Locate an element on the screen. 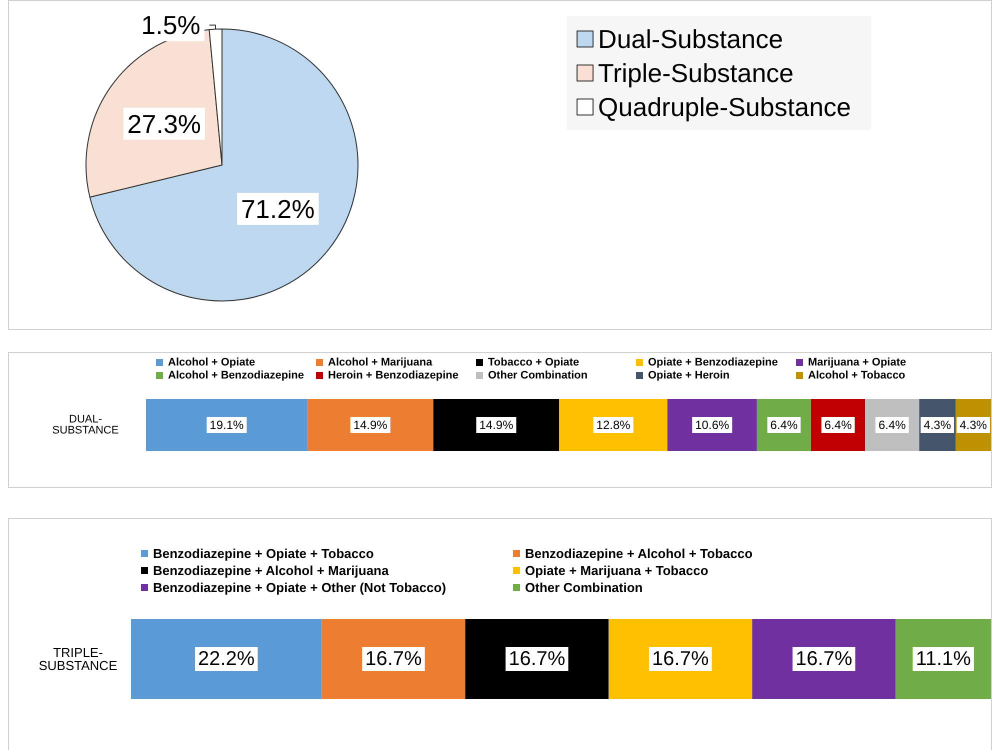 The height and width of the screenshot is (750, 998). legend-label: Opiate + Heroin is located at coordinates (689, 376).